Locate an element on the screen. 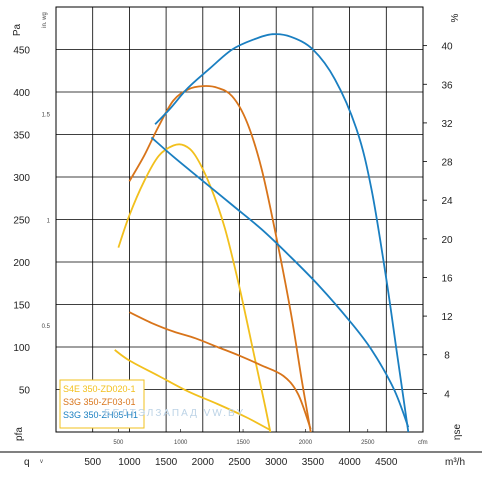  legend-entry-2: S3G 350-ZF03-01 is located at coordinates (99, 402).